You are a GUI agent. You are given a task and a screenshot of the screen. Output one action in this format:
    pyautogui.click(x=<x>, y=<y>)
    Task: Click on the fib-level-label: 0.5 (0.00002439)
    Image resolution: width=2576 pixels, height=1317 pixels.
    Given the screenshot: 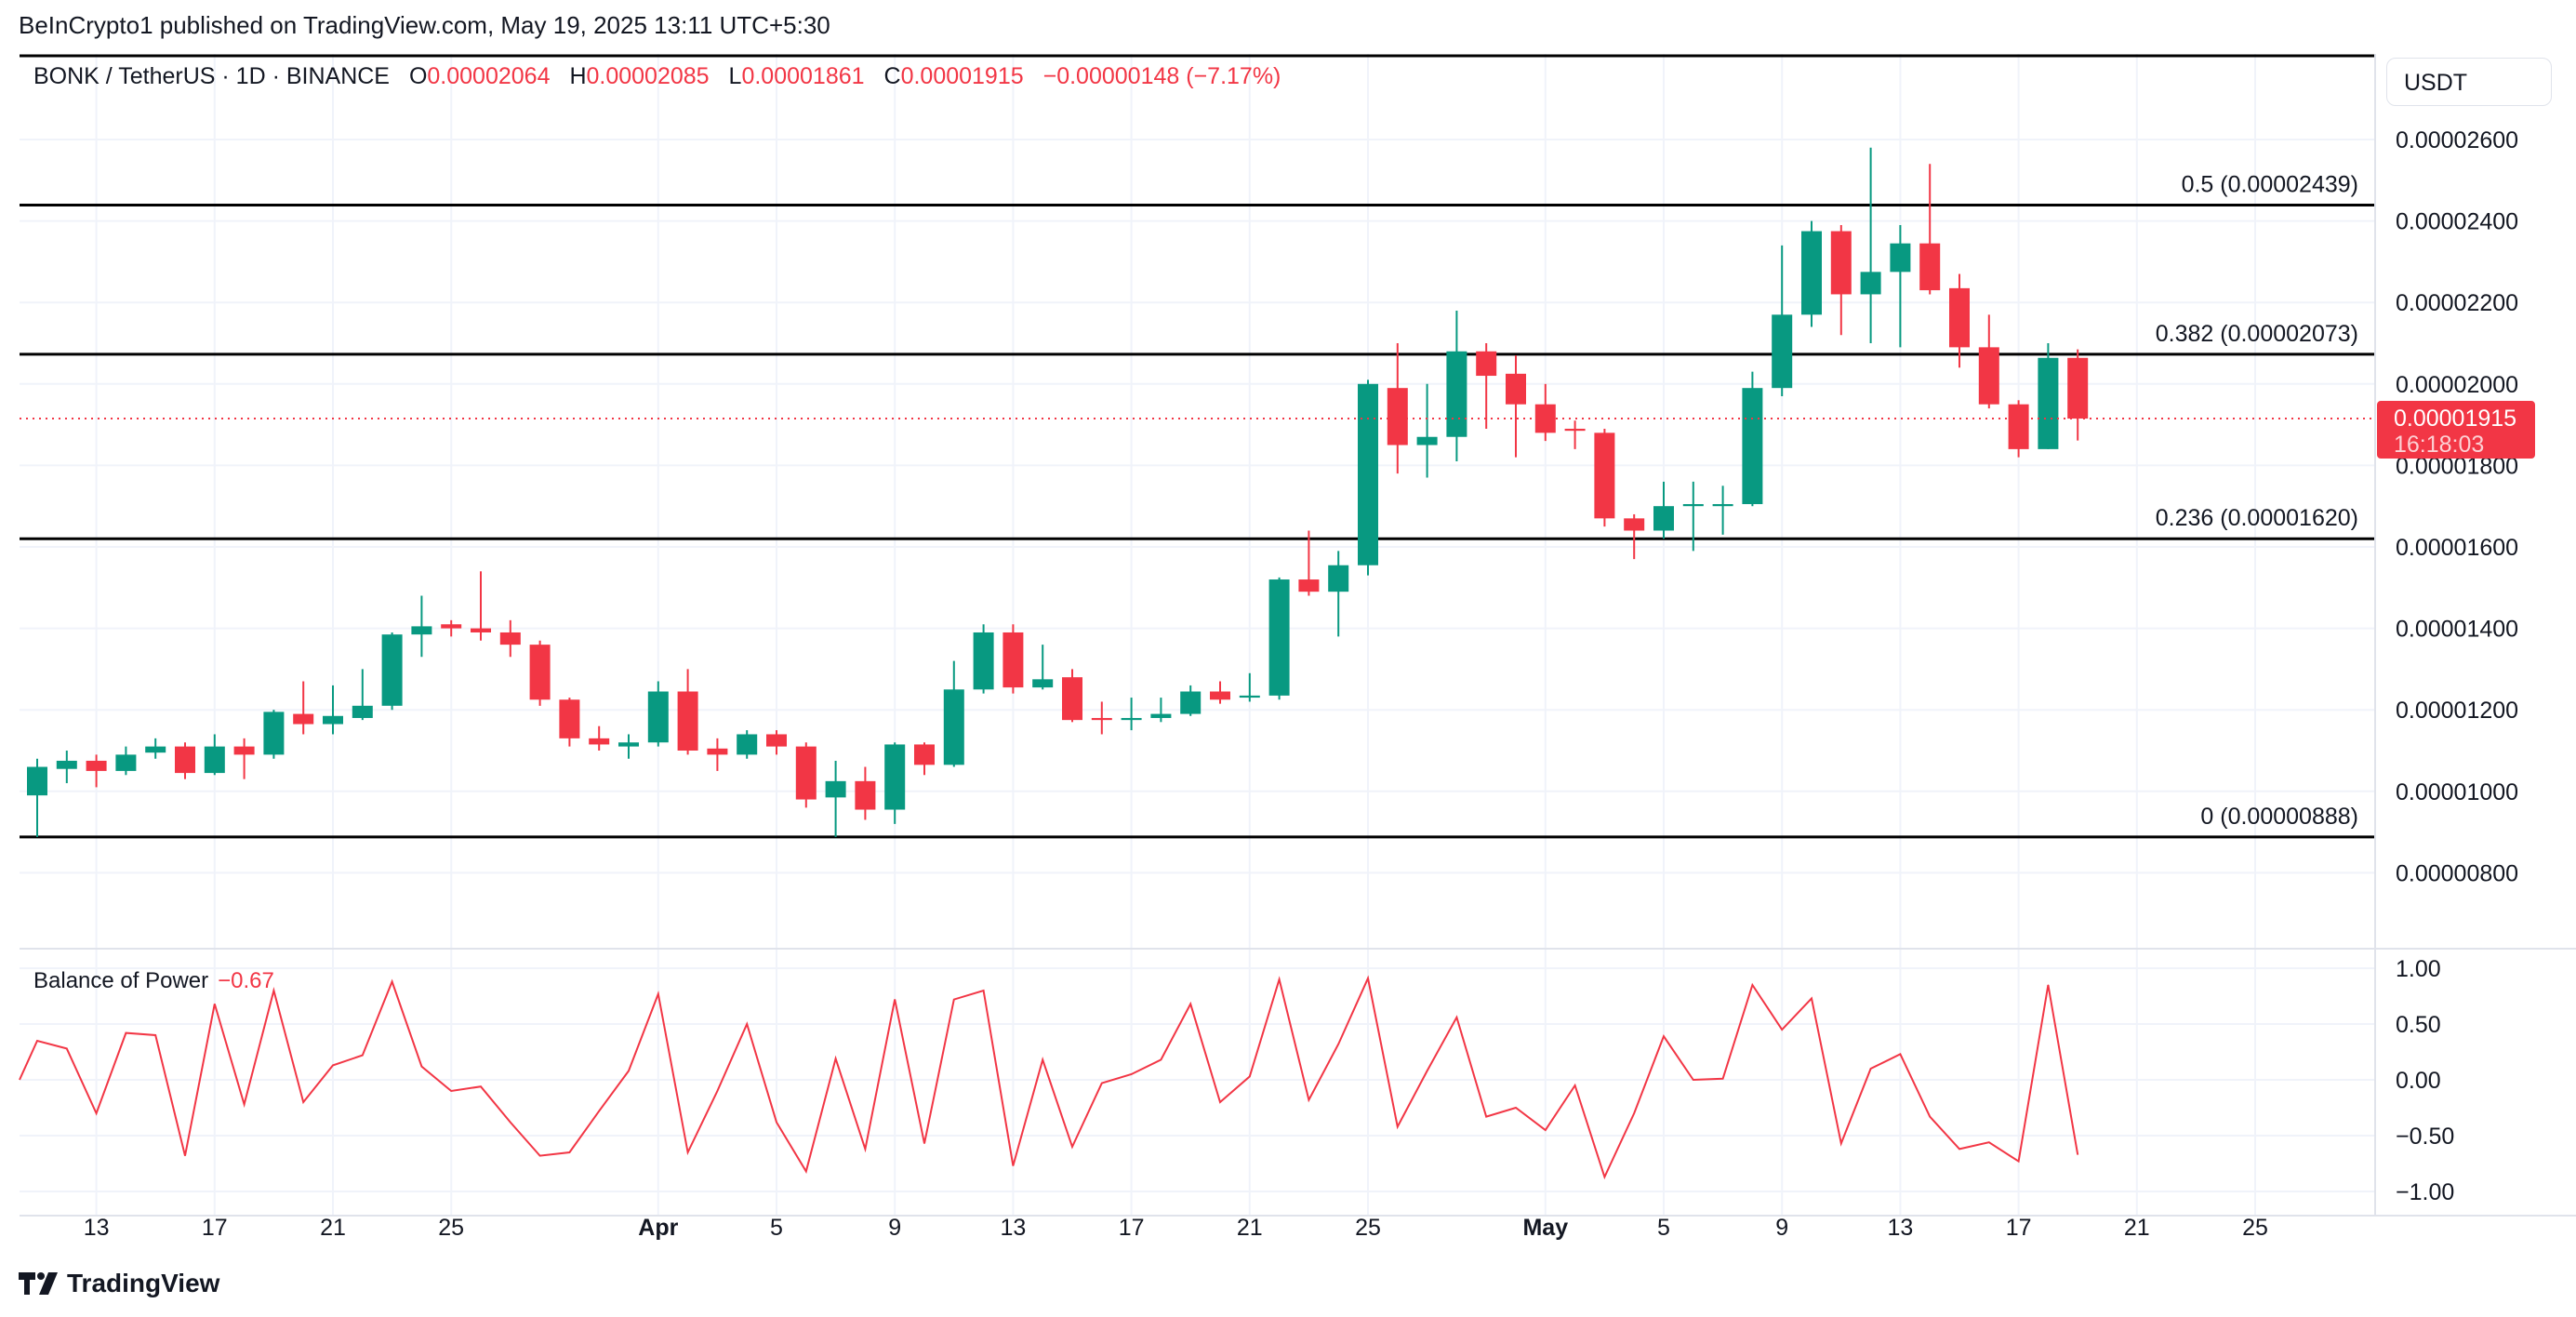 What is the action you would take?
    pyautogui.click(x=2270, y=185)
    